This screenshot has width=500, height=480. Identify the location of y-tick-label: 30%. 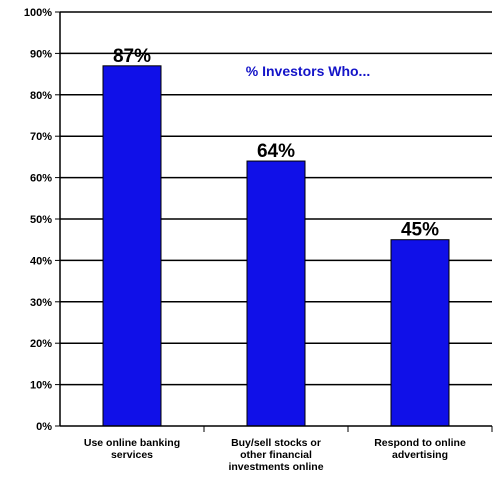
(41, 303).